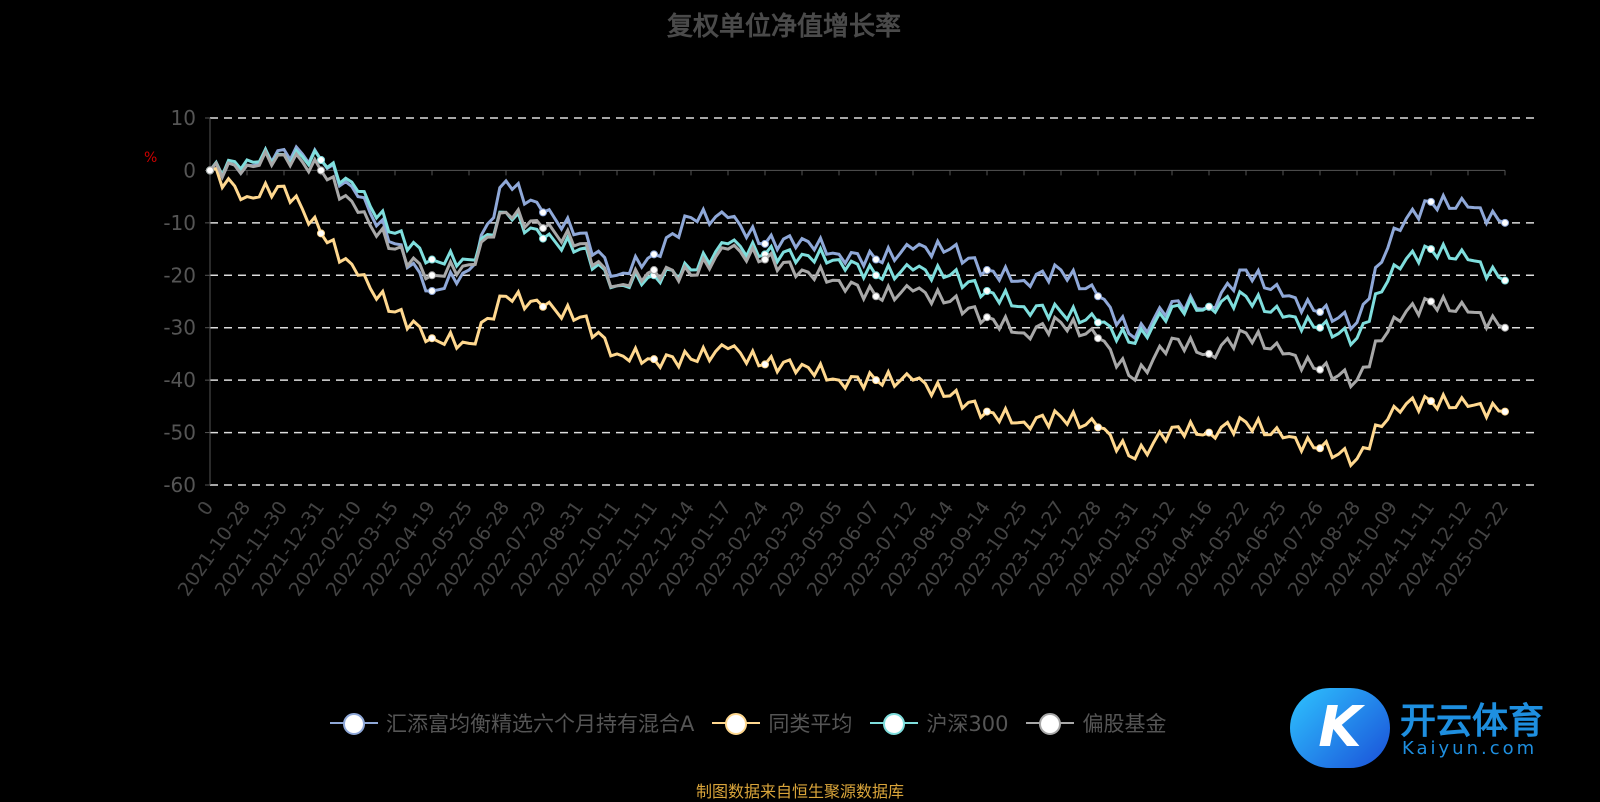 The image size is (1600, 802). What do you see at coordinates (179, 275) in the screenshot?
I see `y-tick-label: -20` at bounding box center [179, 275].